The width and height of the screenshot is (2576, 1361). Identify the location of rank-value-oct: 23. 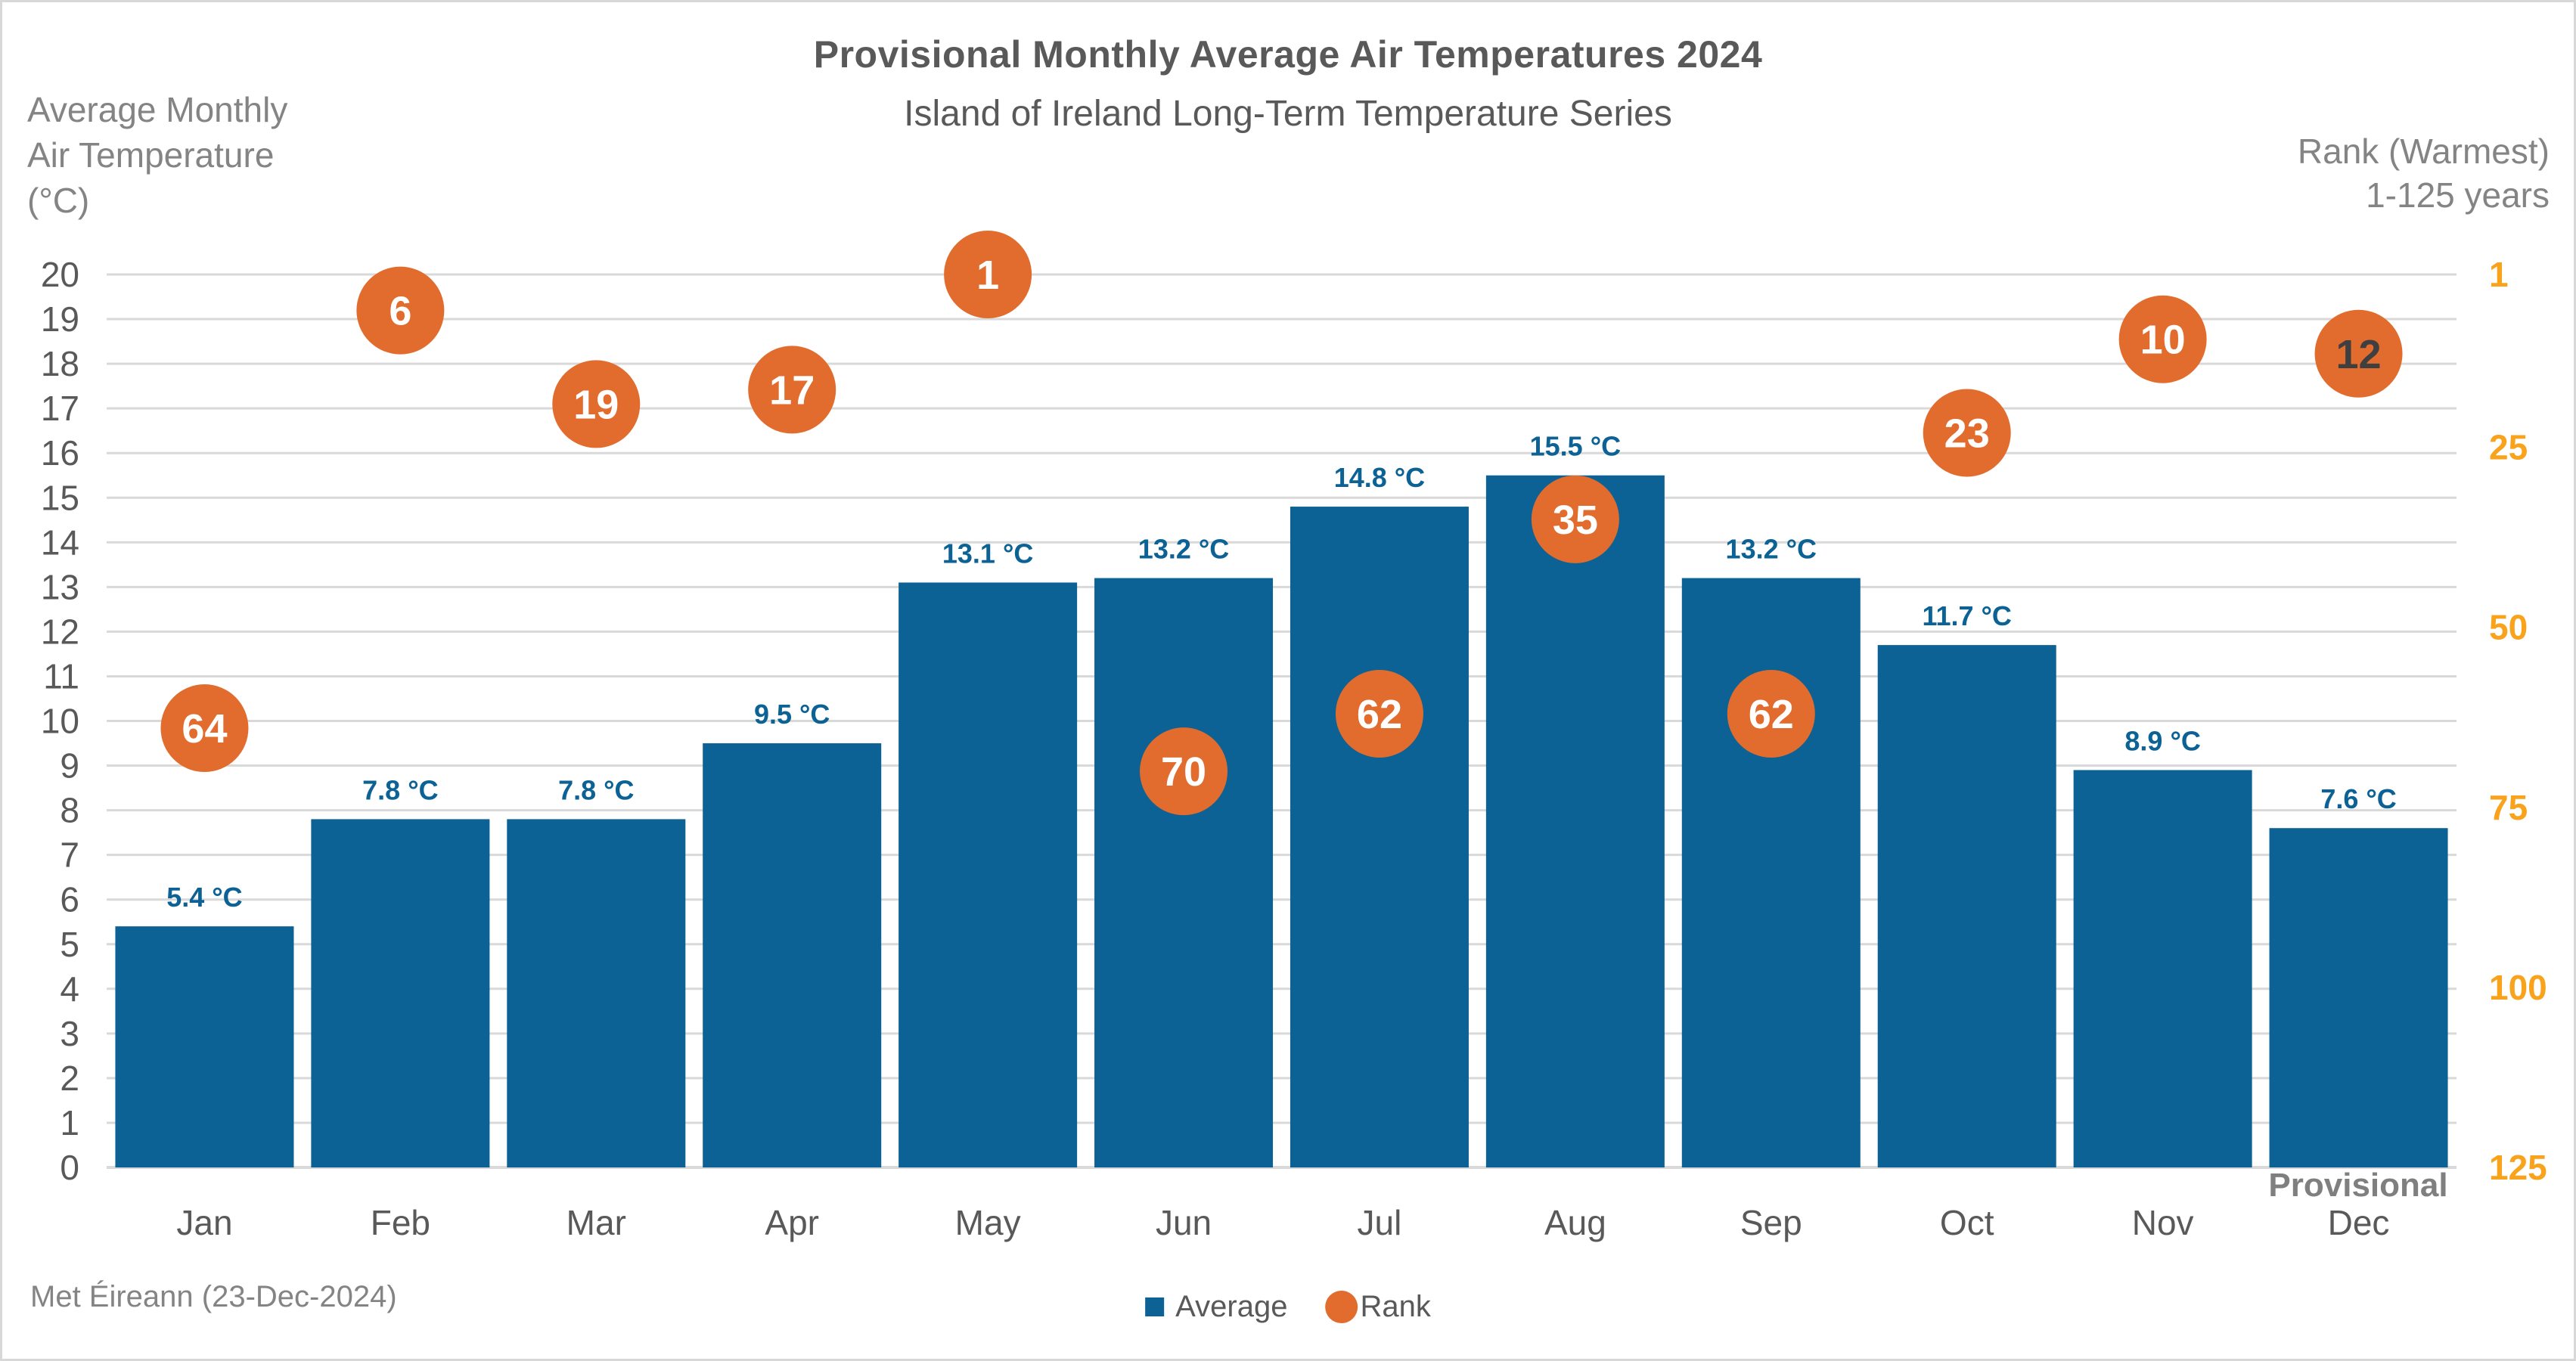
(1967, 434).